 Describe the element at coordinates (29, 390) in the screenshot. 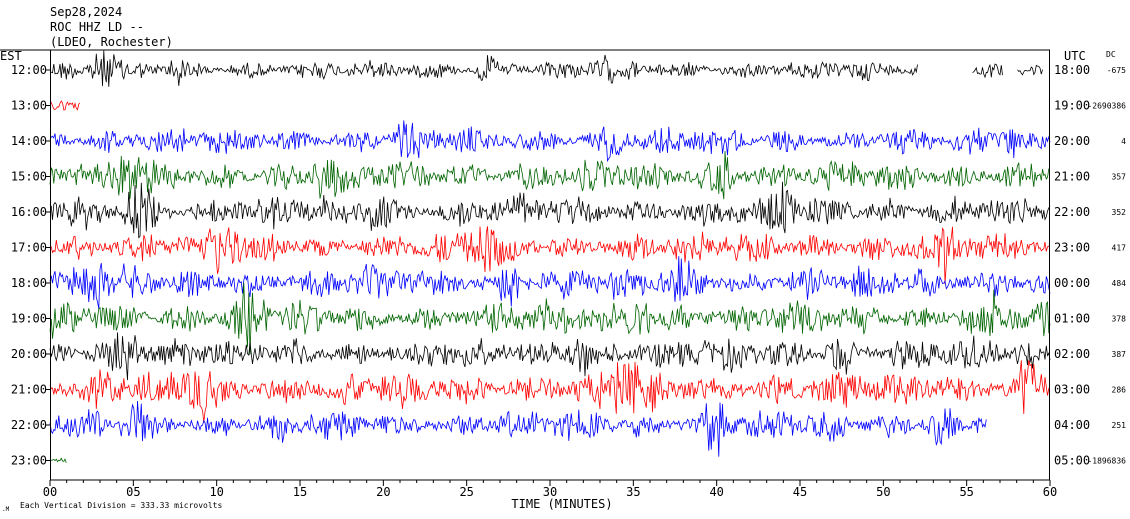

I see `est-label-9: 21:00` at that location.